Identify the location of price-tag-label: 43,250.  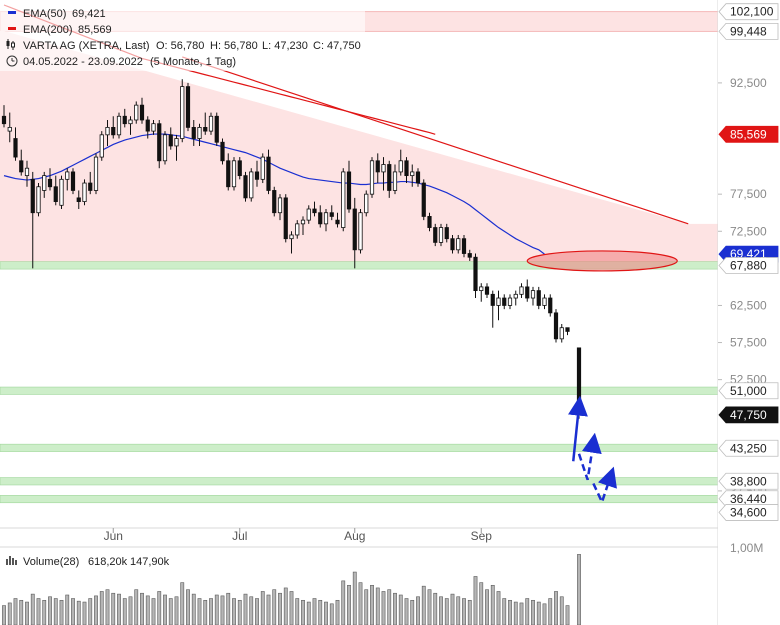
(748, 448).